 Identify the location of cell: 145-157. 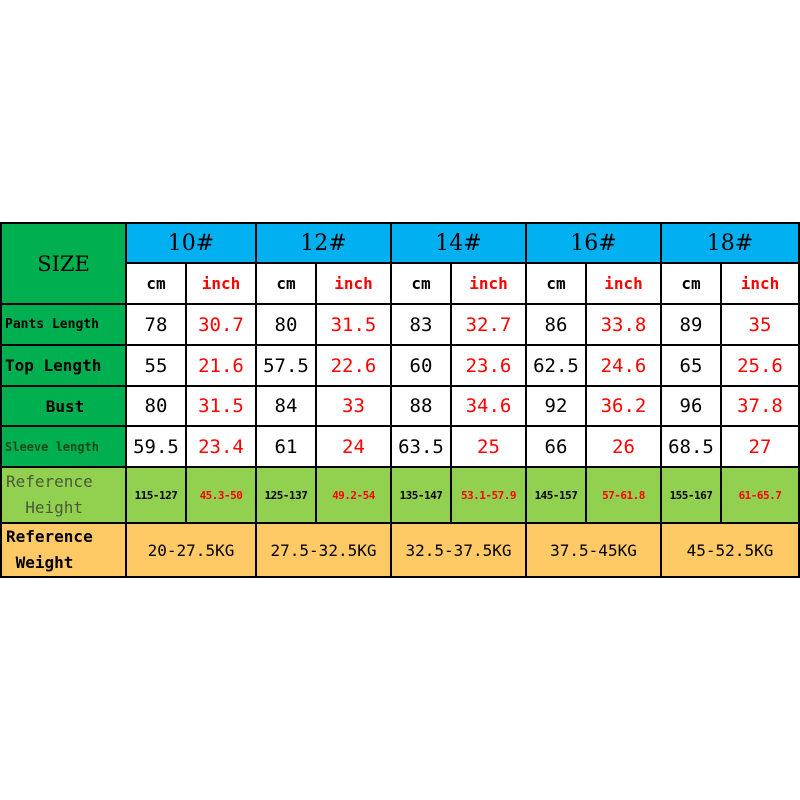
(556, 495).